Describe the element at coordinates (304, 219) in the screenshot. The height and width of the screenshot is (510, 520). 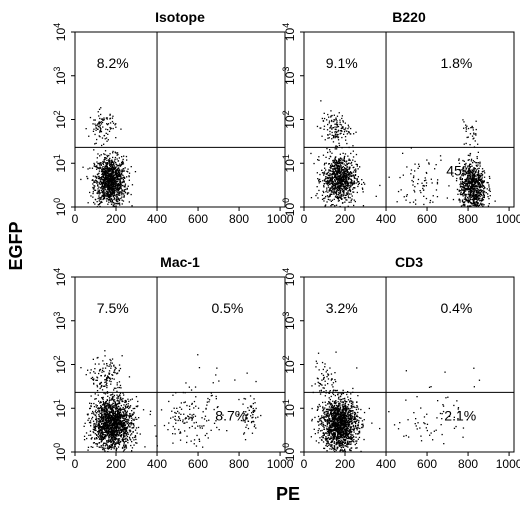
I see `x-tick-label: 0` at that location.